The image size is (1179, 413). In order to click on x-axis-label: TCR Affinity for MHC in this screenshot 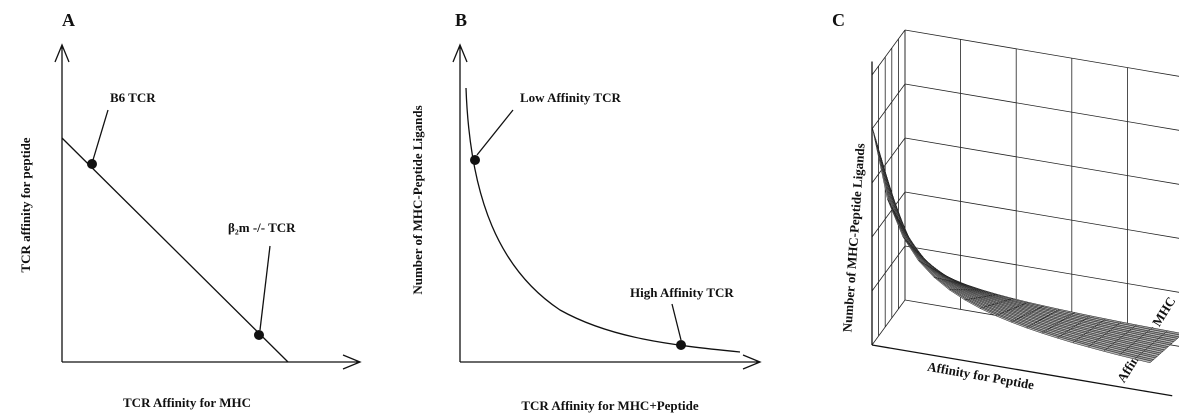, I will do `click(187, 402)`.